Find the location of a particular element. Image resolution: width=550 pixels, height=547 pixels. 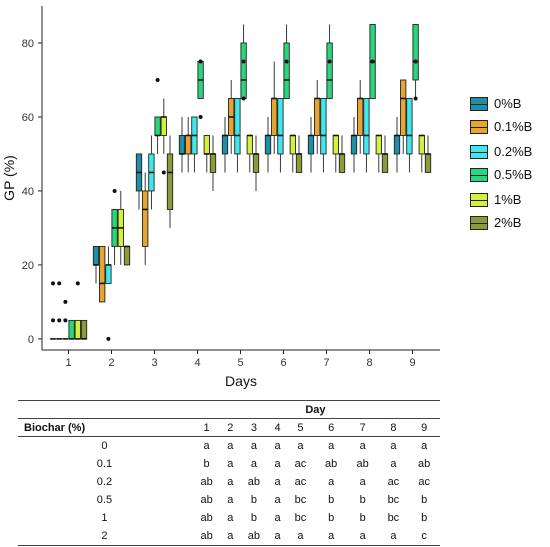

table-row-biochar: 0.1 is located at coordinates (104, 464).